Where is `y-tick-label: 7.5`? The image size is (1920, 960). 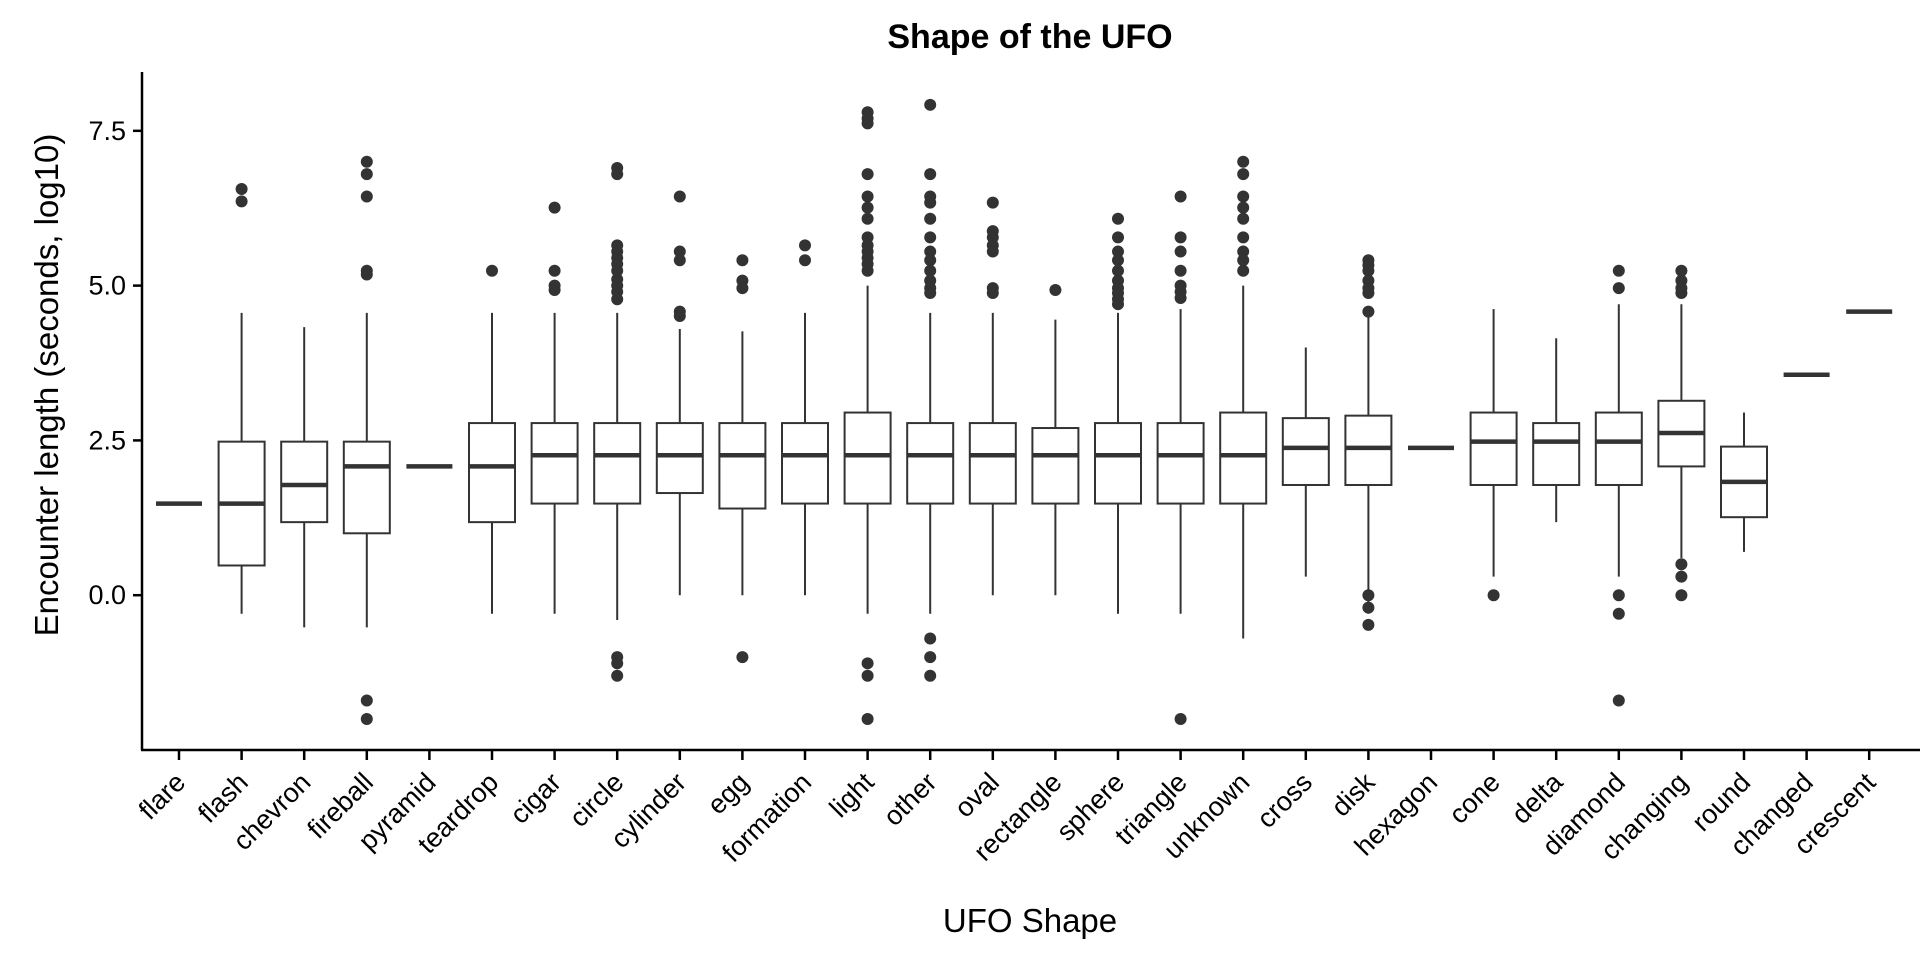
y-tick-label: 7.5 is located at coordinates (107, 131).